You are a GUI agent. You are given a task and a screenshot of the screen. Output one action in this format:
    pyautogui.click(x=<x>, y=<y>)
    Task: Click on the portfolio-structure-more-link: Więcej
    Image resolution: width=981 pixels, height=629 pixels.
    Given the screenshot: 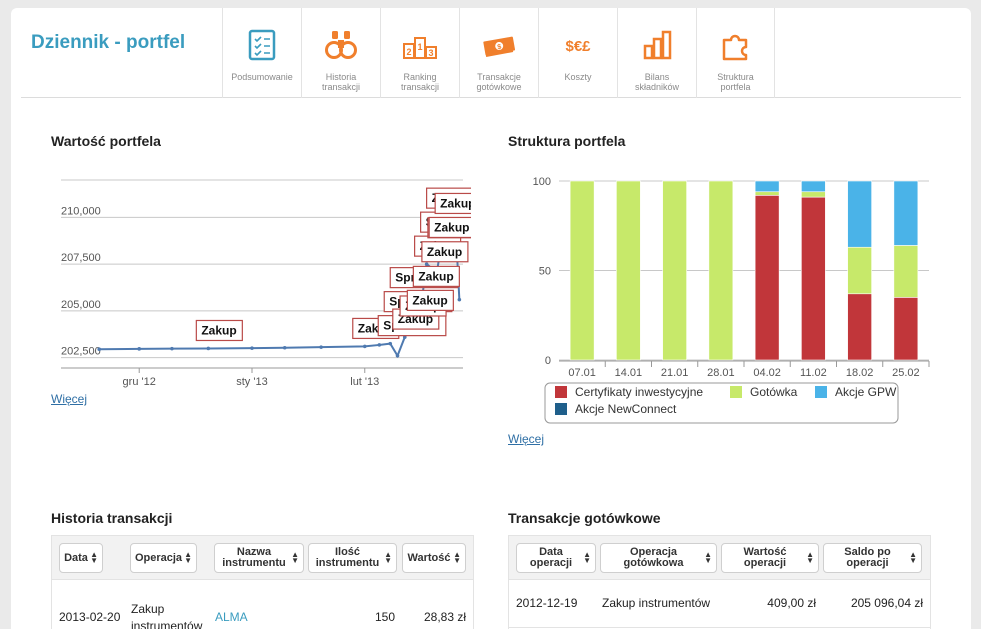 What is the action you would take?
    pyautogui.click(x=526, y=439)
    